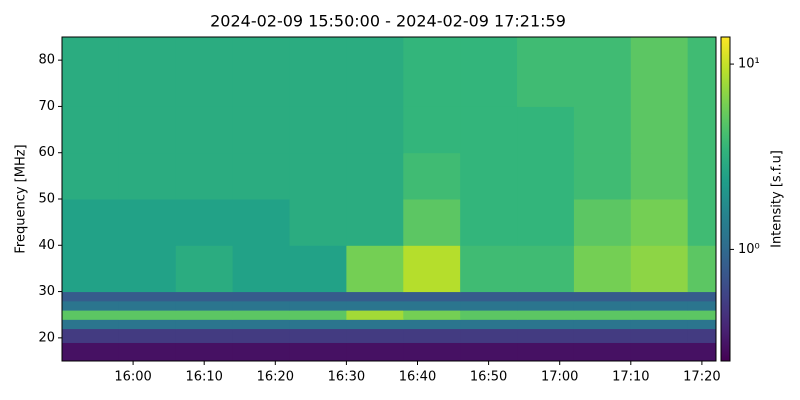 This screenshot has height=400, width=800. Describe the element at coordinates (46, 60) in the screenshot. I see `y-tick-label: 80` at that location.